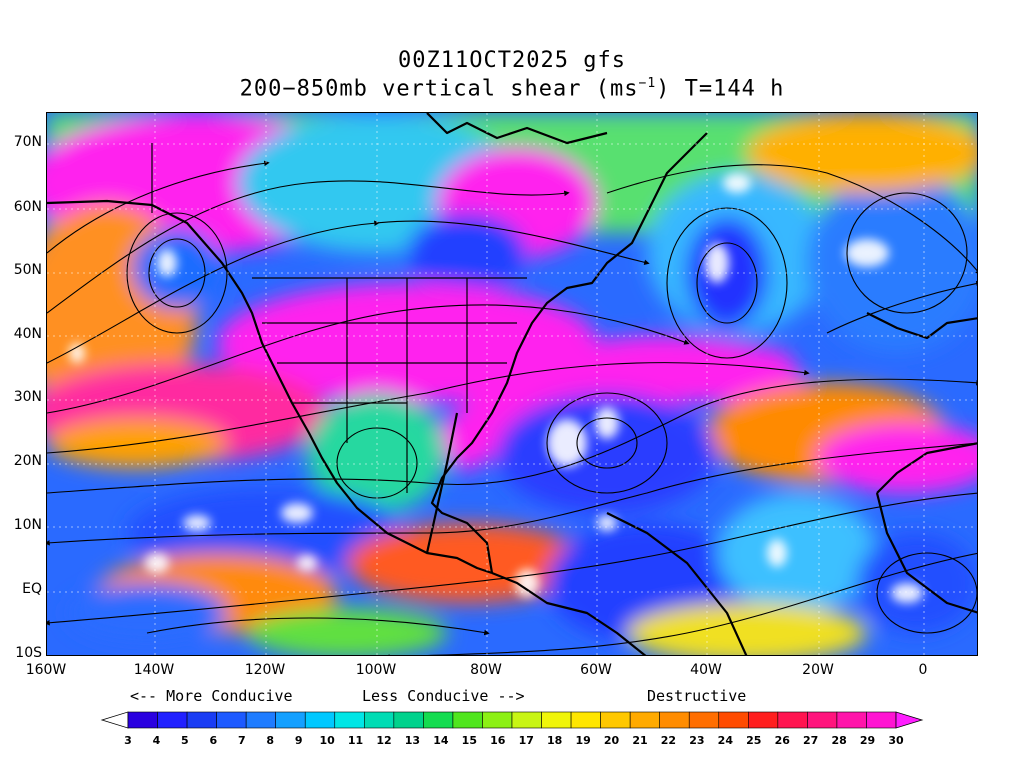  I want to click on chart-subtitle: 200−850mb vertical shear (ms−1) T=144 h, so click(512, 88).